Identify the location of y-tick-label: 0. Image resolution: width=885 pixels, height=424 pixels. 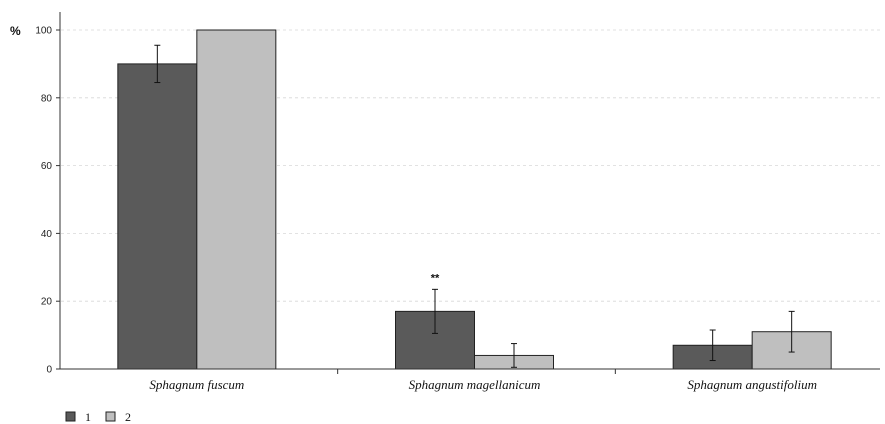
(49, 370).